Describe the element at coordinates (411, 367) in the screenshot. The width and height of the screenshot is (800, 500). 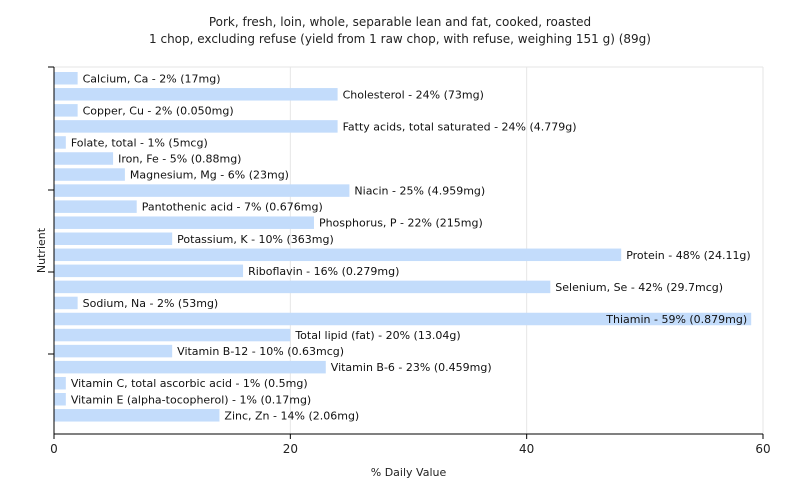
I see `data-label: Vitamin B-6 - 23% (0.459mg)` at that location.